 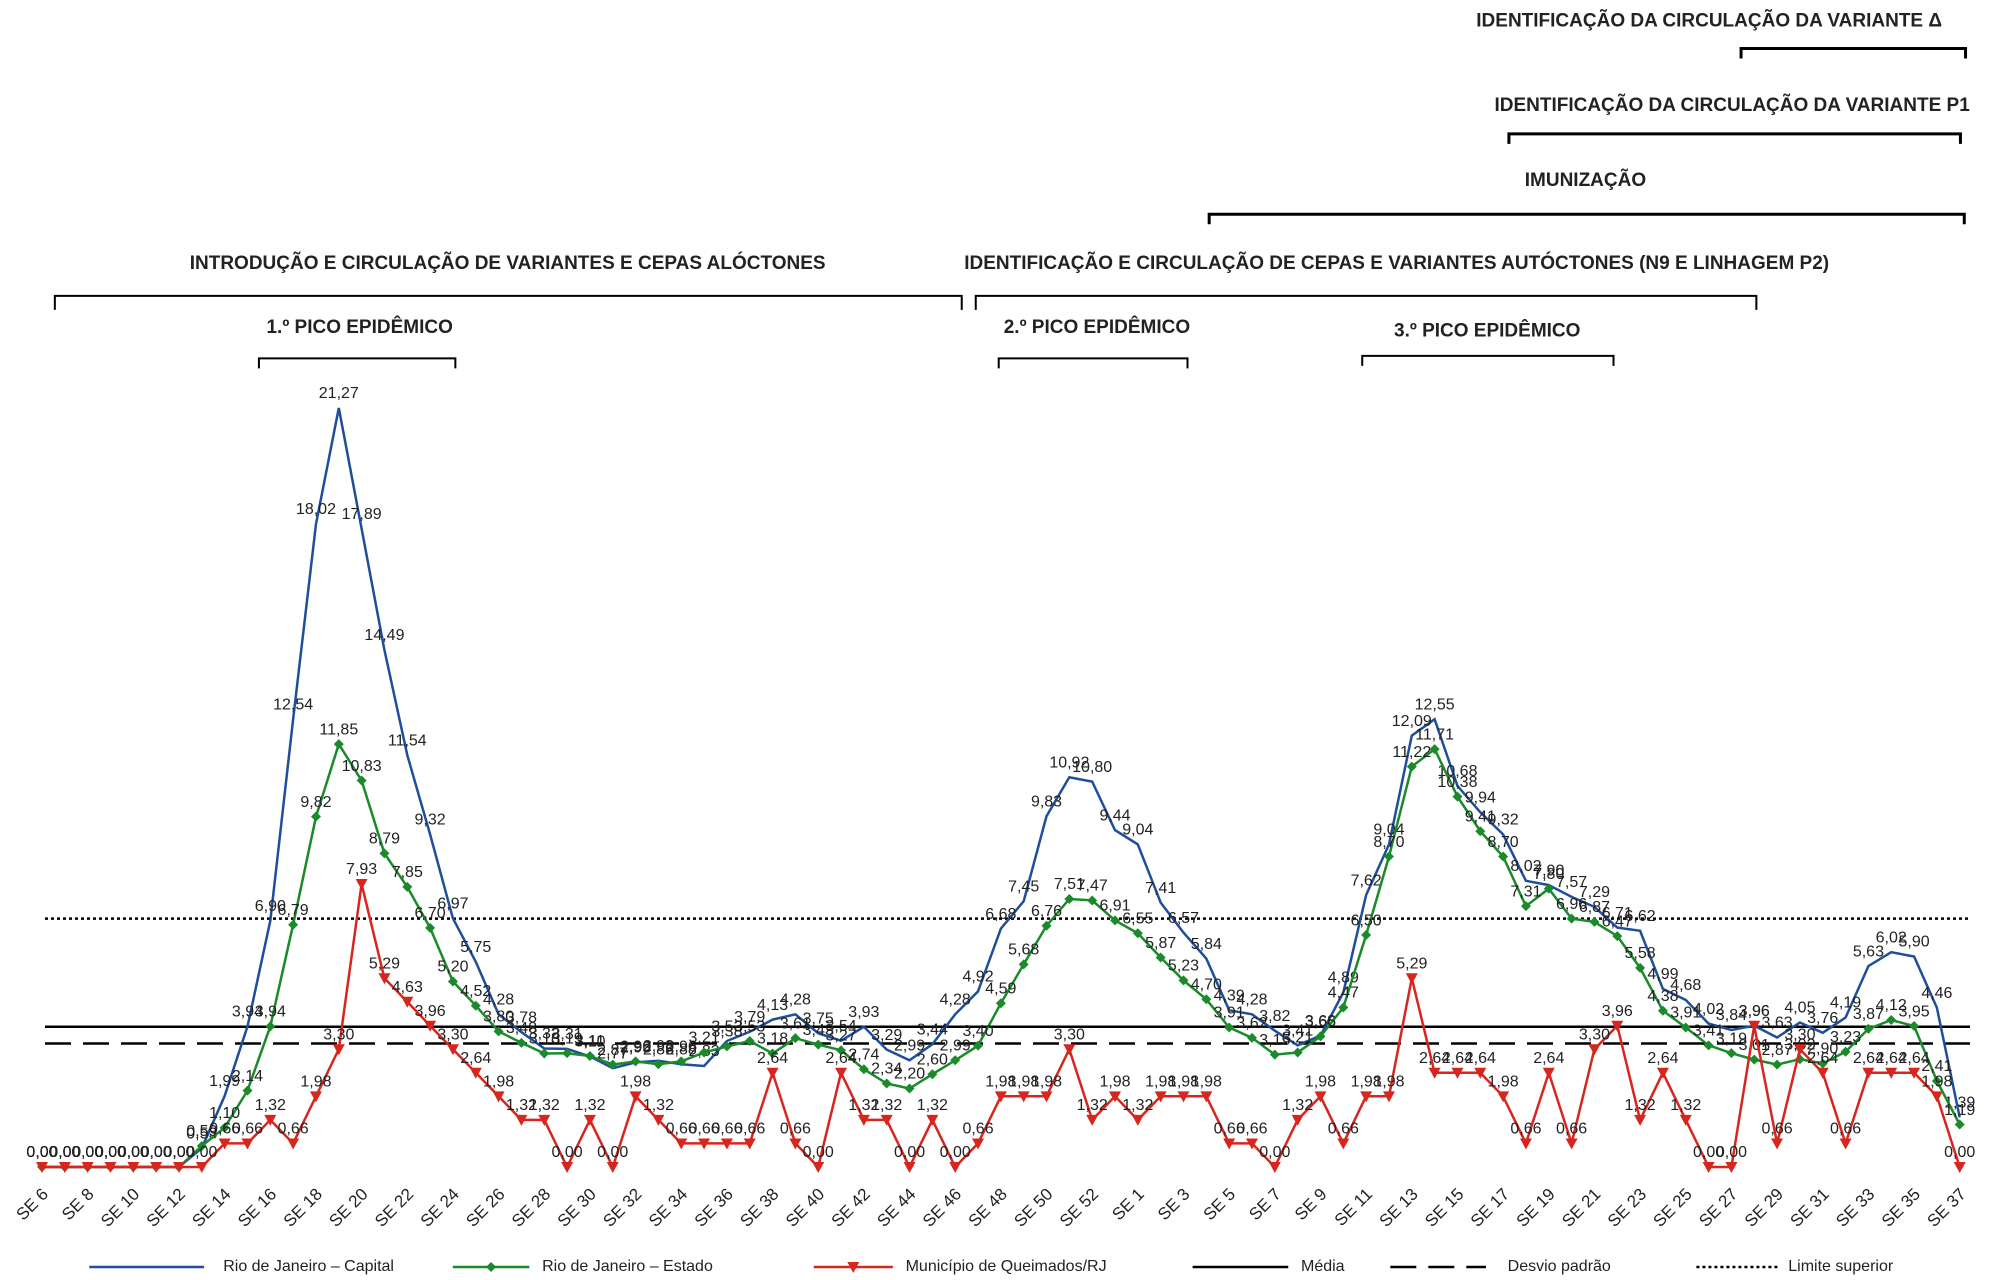 What do you see at coordinates (1810, 1208) in the screenshot?
I see `x-tick-label: SE 31` at bounding box center [1810, 1208].